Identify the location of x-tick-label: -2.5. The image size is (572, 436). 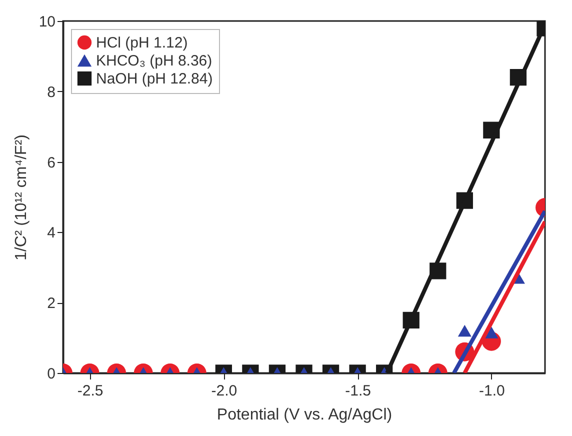
(90, 391).